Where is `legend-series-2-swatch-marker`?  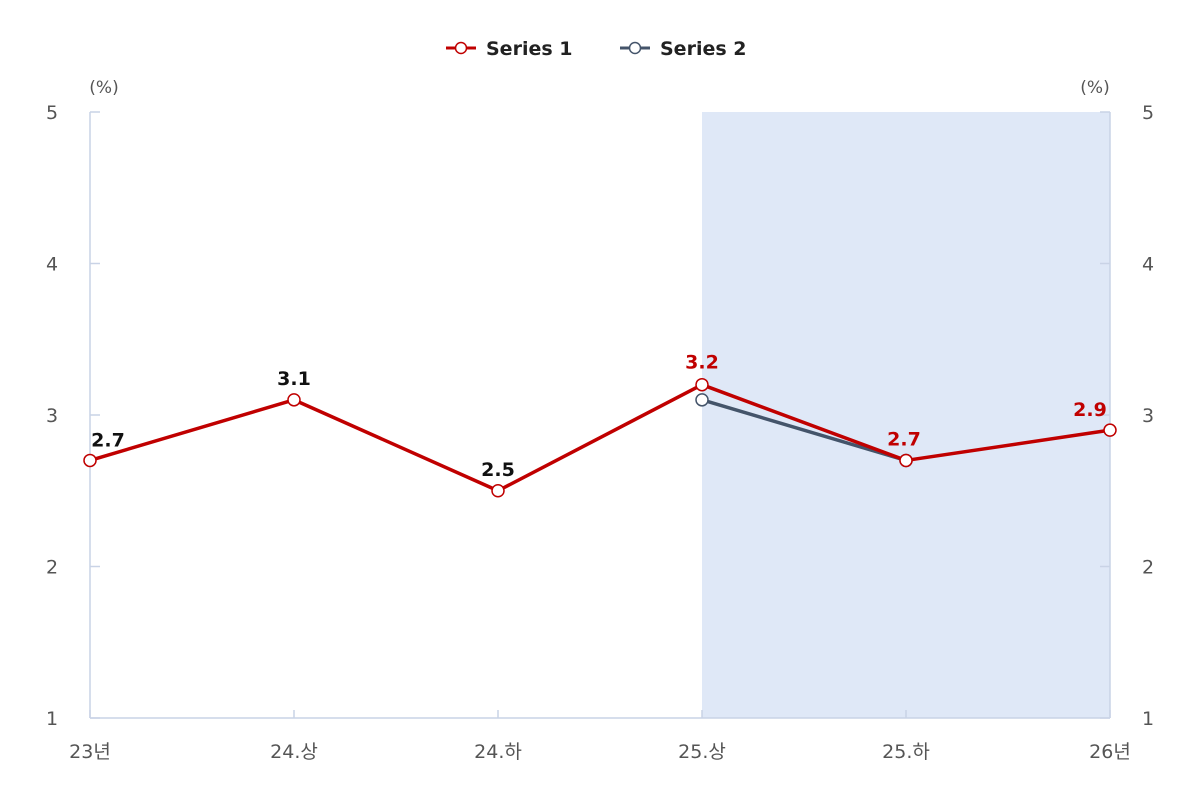
legend-series-2-swatch-marker is located at coordinates (635, 48).